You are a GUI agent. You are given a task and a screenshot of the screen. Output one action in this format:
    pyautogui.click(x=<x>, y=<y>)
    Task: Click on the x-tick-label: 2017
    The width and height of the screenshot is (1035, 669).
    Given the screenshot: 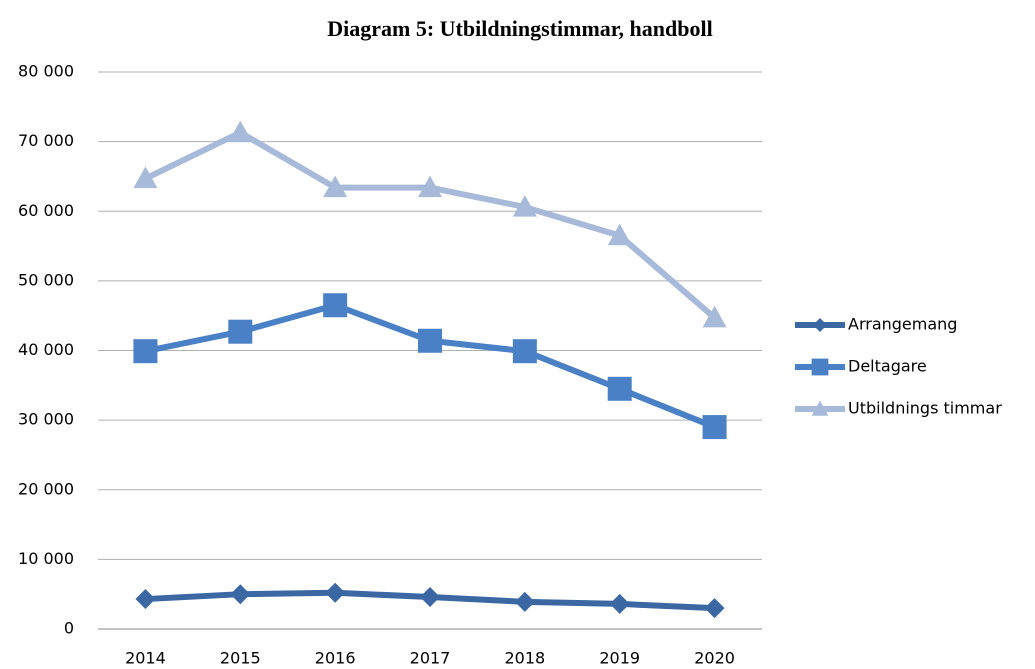 What is the action you would take?
    pyautogui.click(x=430, y=658)
    